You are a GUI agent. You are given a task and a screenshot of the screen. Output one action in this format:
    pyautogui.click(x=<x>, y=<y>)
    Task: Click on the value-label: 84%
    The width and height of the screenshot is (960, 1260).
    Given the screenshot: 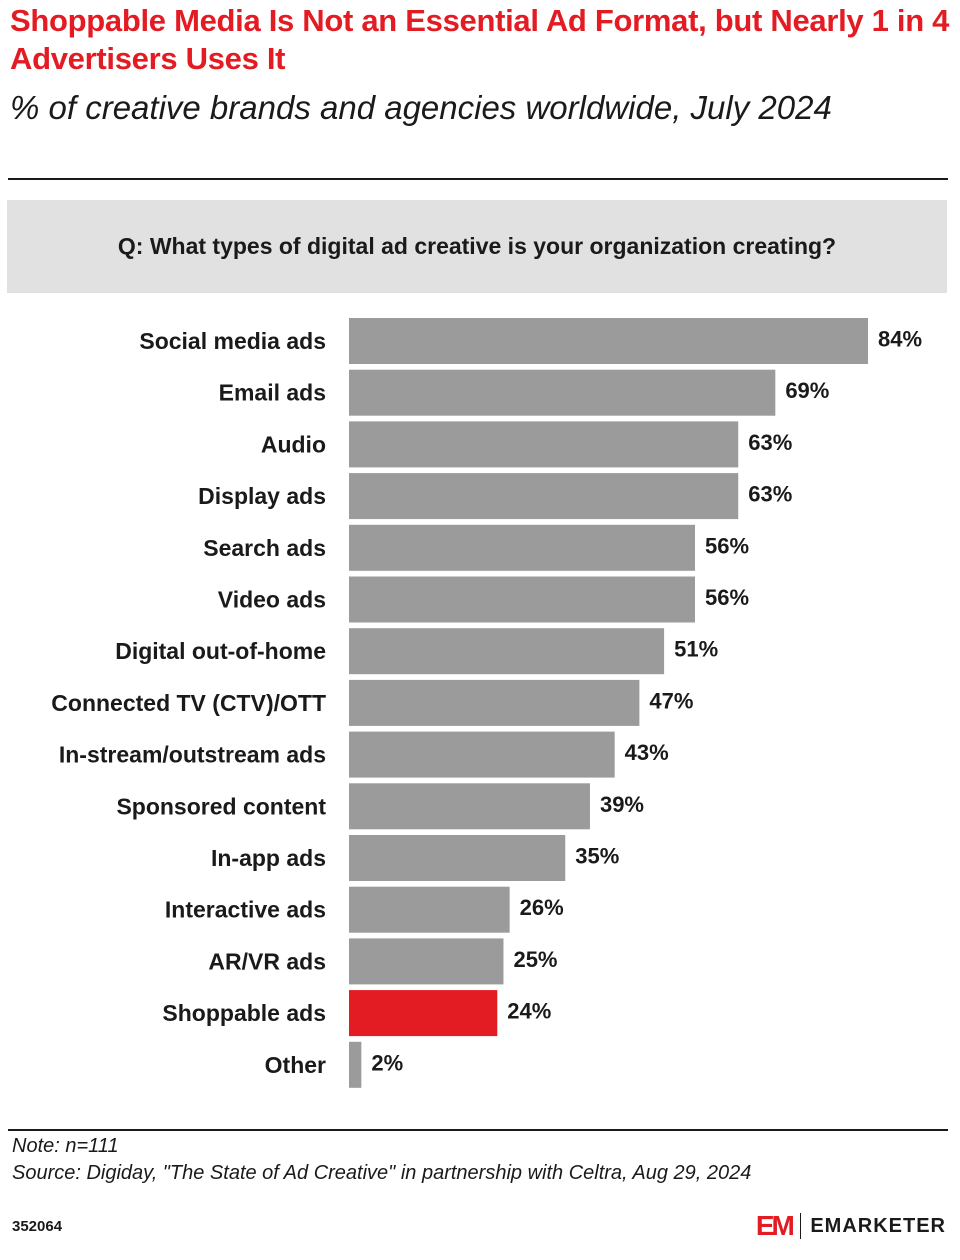 What is the action you would take?
    pyautogui.click(x=900, y=339)
    